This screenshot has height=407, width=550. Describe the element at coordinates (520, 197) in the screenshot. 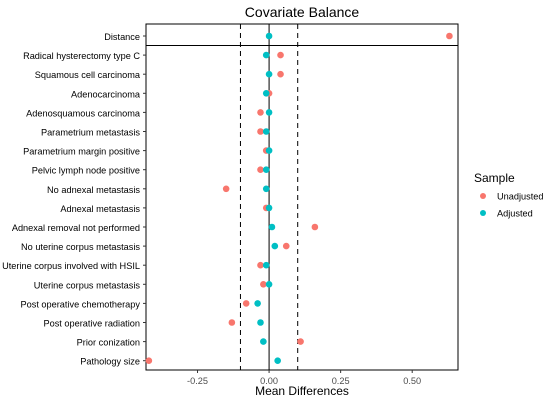

I see `legend-label-unadjusted: Unadjusted` at that location.